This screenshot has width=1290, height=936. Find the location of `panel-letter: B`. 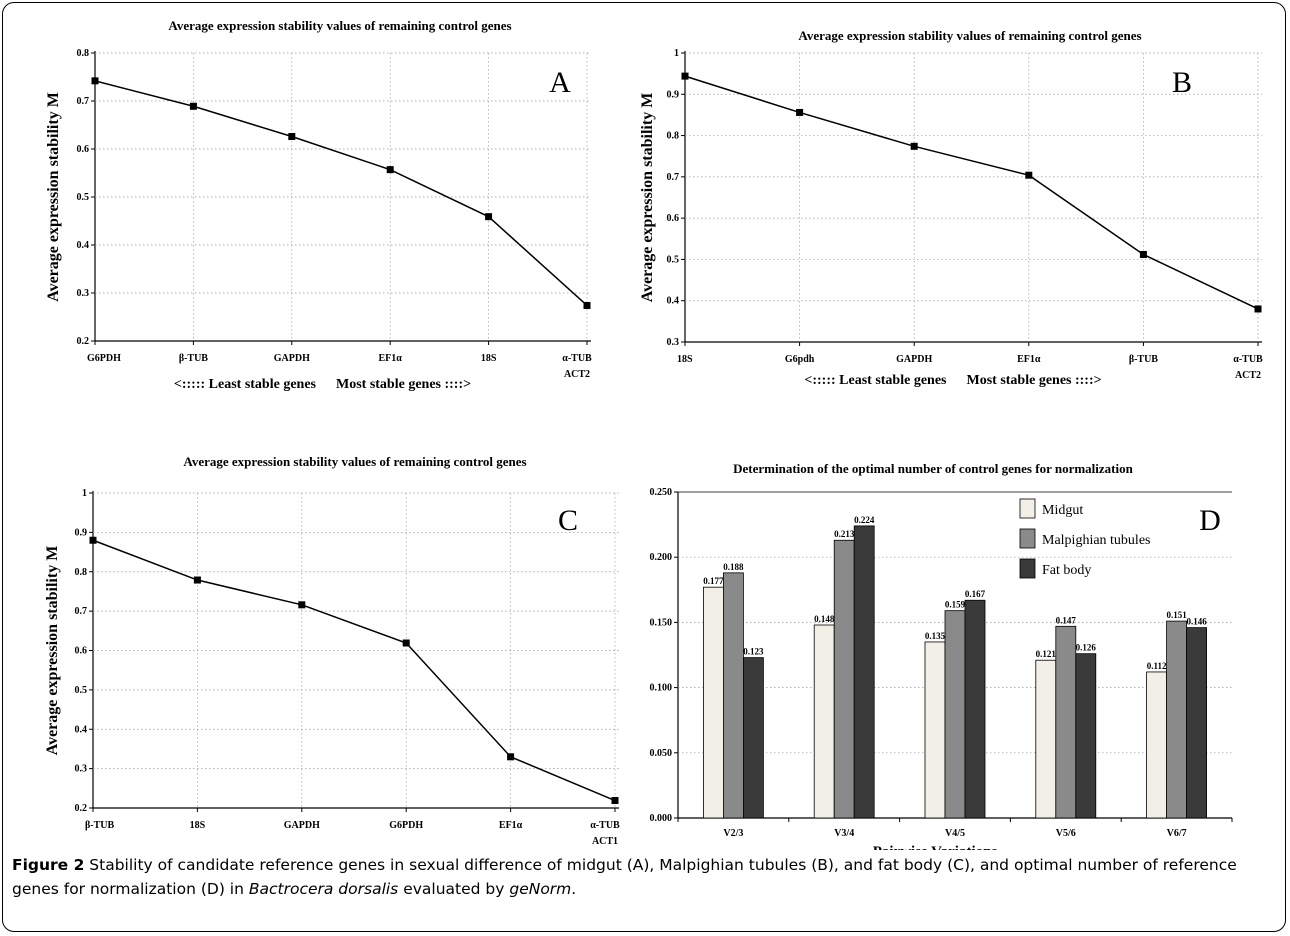

panel-letter: B is located at coordinates (1182, 82).